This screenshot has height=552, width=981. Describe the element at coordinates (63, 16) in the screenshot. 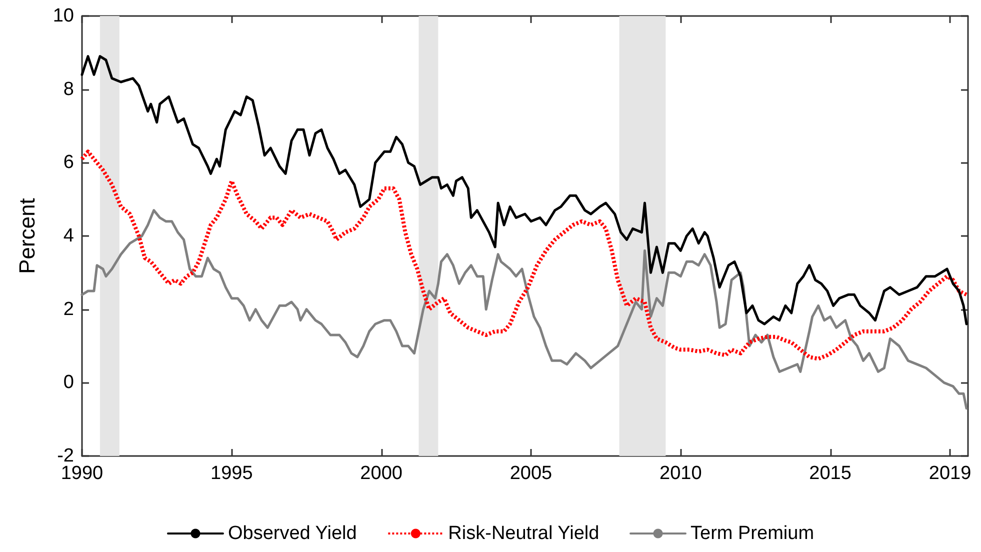

I see `y-tick-label: 10` at that location.